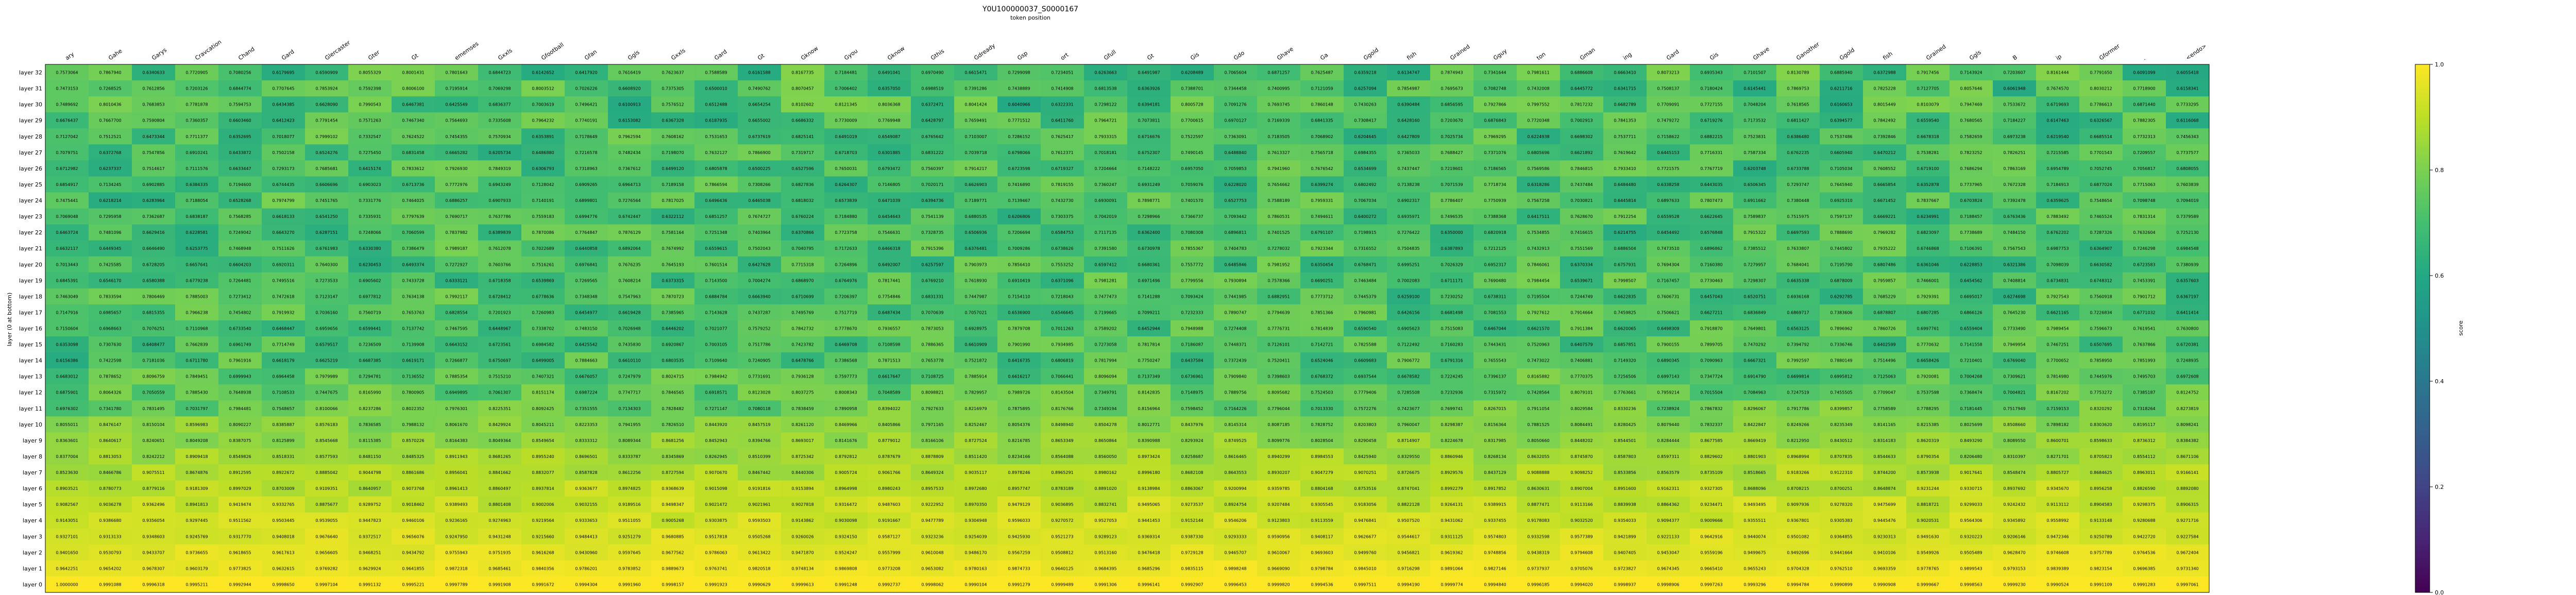 The image size is (2576, 595). Describe the element at coordinates (896, 53) in the screenshot. I see `x-tick-label: Gknow` at that location.